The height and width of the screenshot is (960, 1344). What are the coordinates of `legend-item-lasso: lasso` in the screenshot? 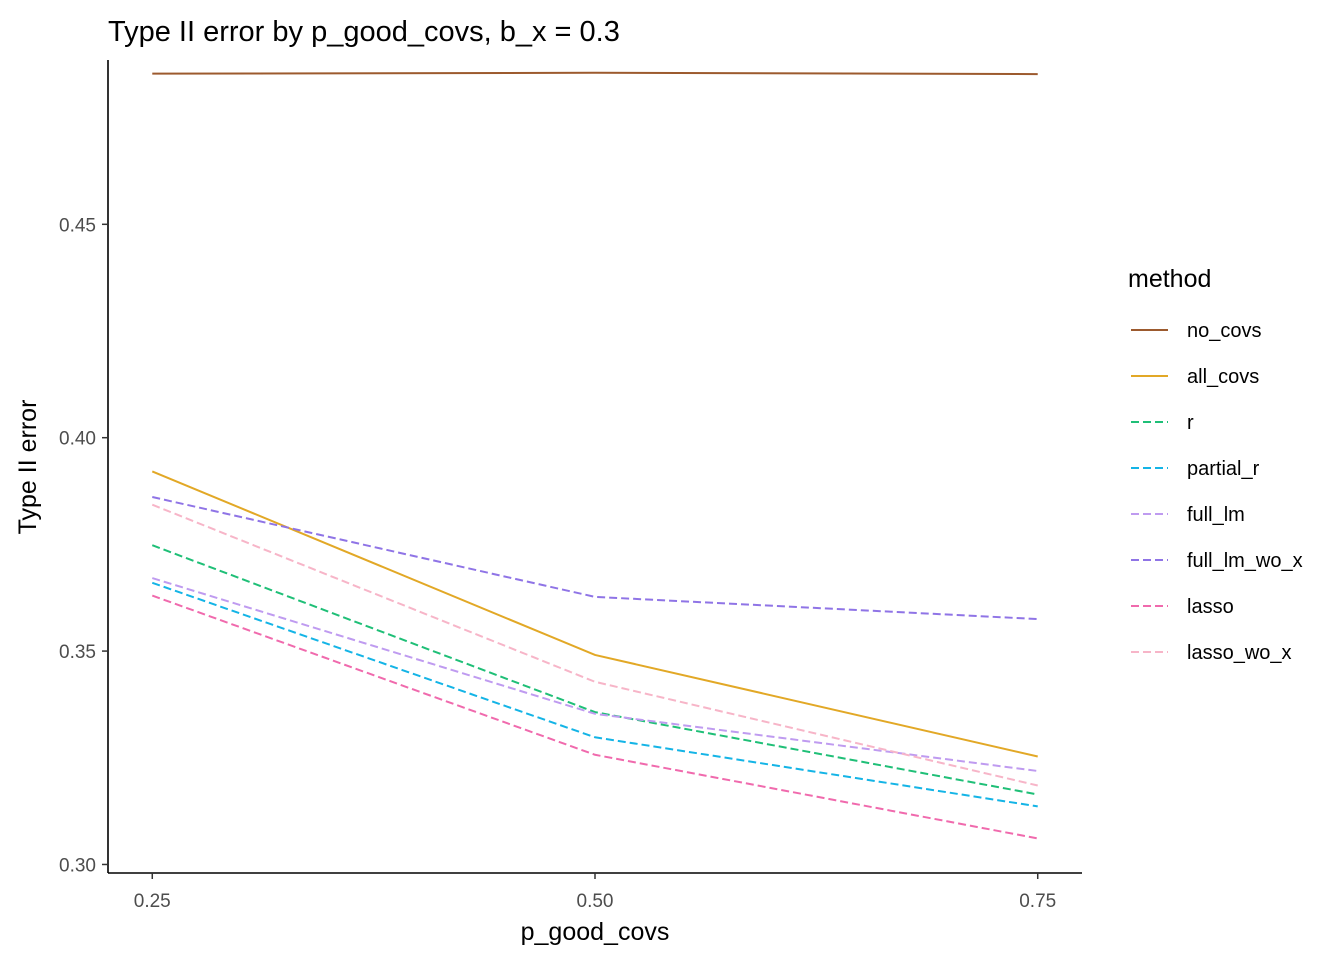 It's located at (1182, 607).